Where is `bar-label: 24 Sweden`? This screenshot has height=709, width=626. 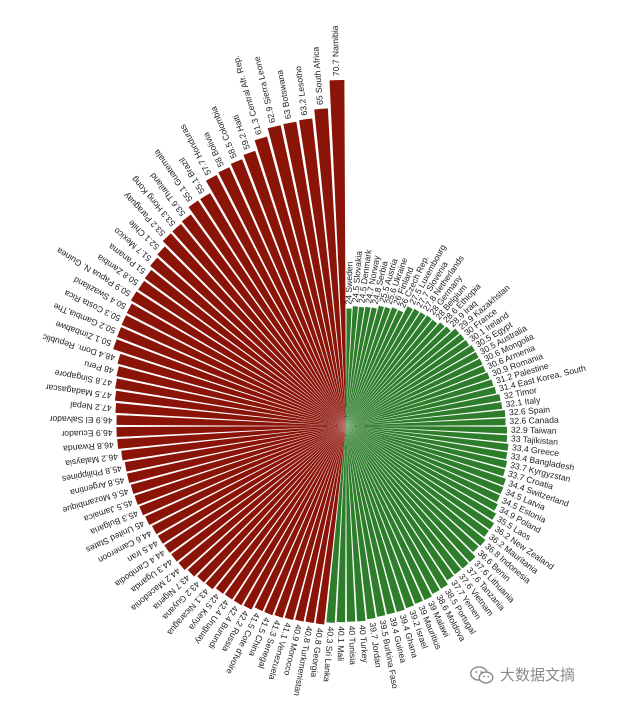 bar-label: 24 Sweden is located at coordinates (348, 282).